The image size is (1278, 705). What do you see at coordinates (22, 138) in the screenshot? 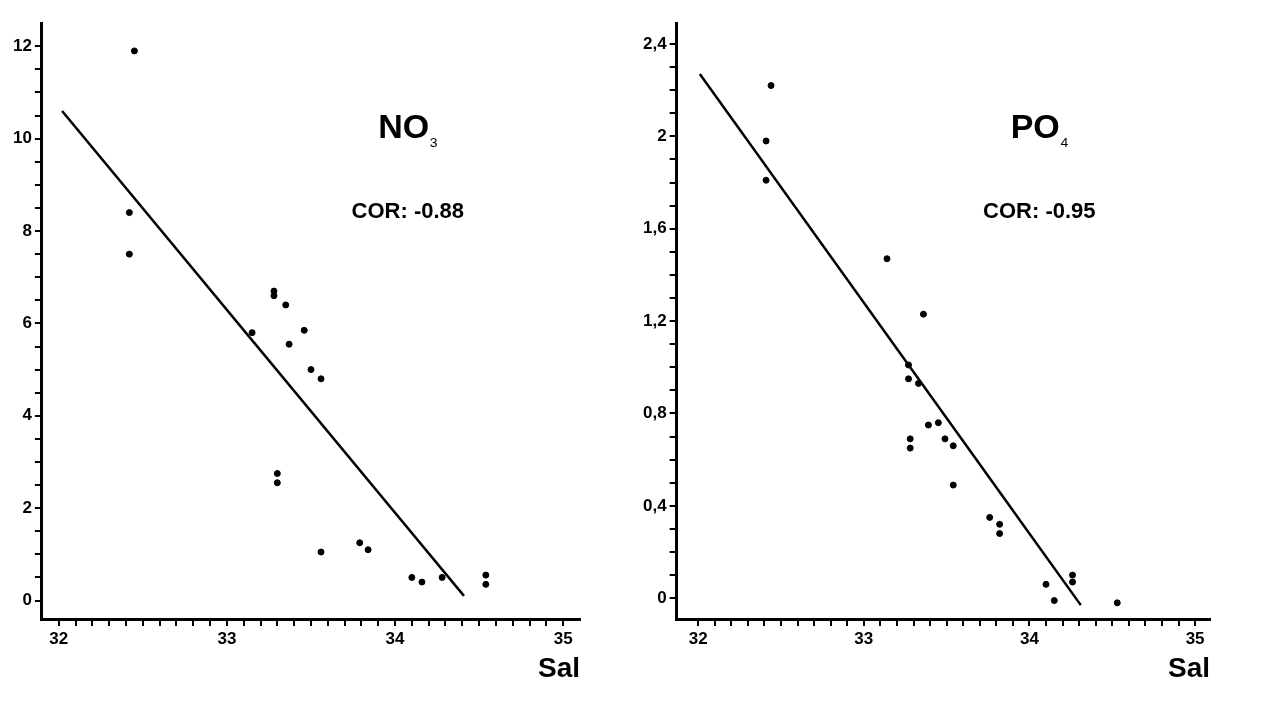
I see `y-tick-label: 10` at bounding box center [22, 138].